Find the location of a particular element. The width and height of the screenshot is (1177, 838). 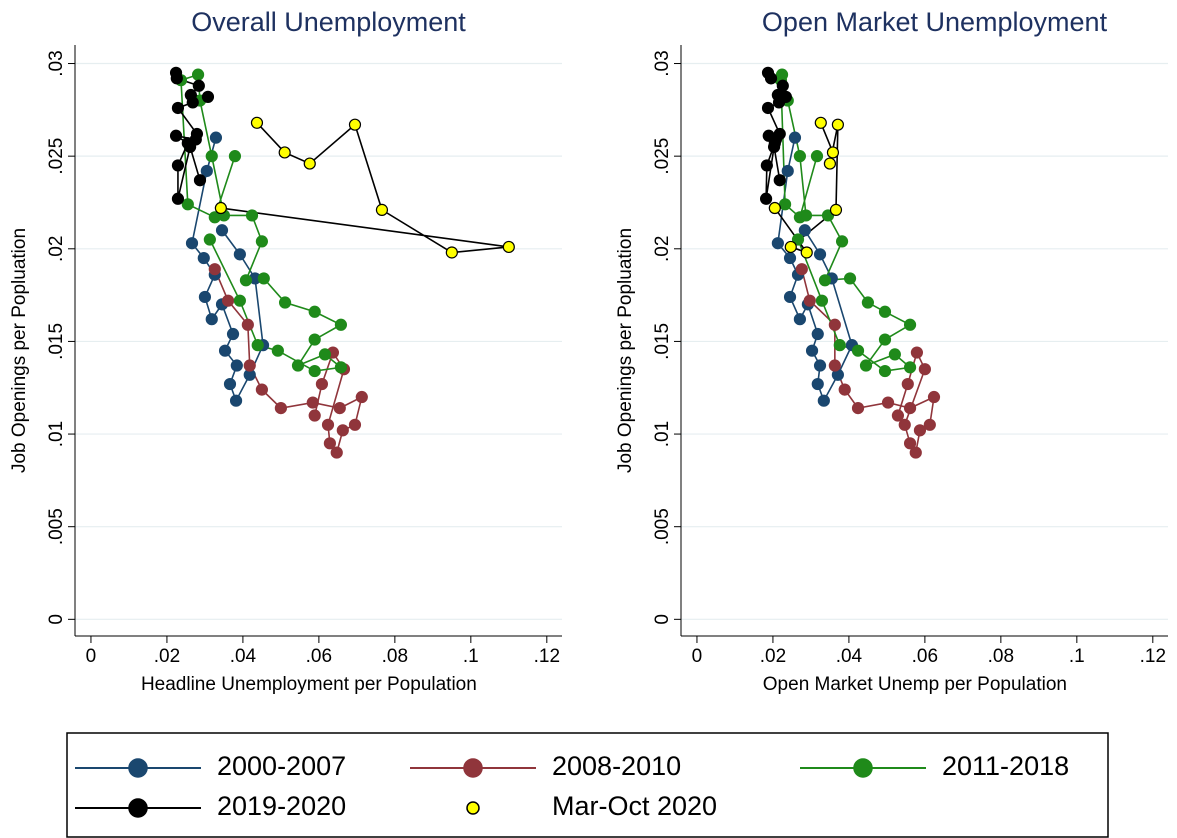

y-tick-label: .01 is located at coordinates (662, 434).